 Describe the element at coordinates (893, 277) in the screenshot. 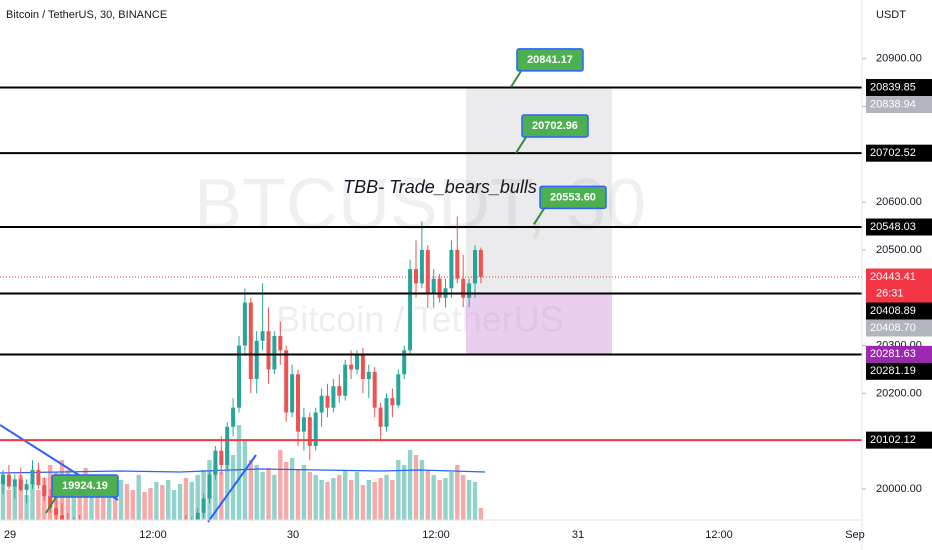

I see `price-label: 20443.41` at that location.